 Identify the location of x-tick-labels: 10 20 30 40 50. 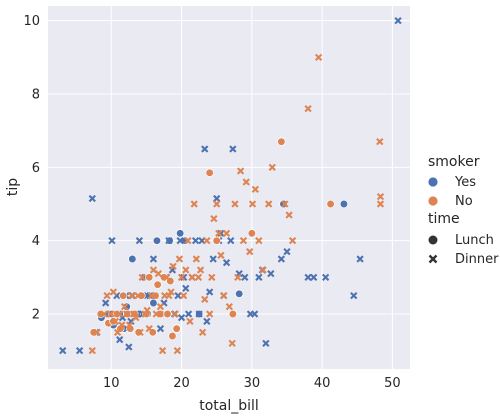
(252, 383).